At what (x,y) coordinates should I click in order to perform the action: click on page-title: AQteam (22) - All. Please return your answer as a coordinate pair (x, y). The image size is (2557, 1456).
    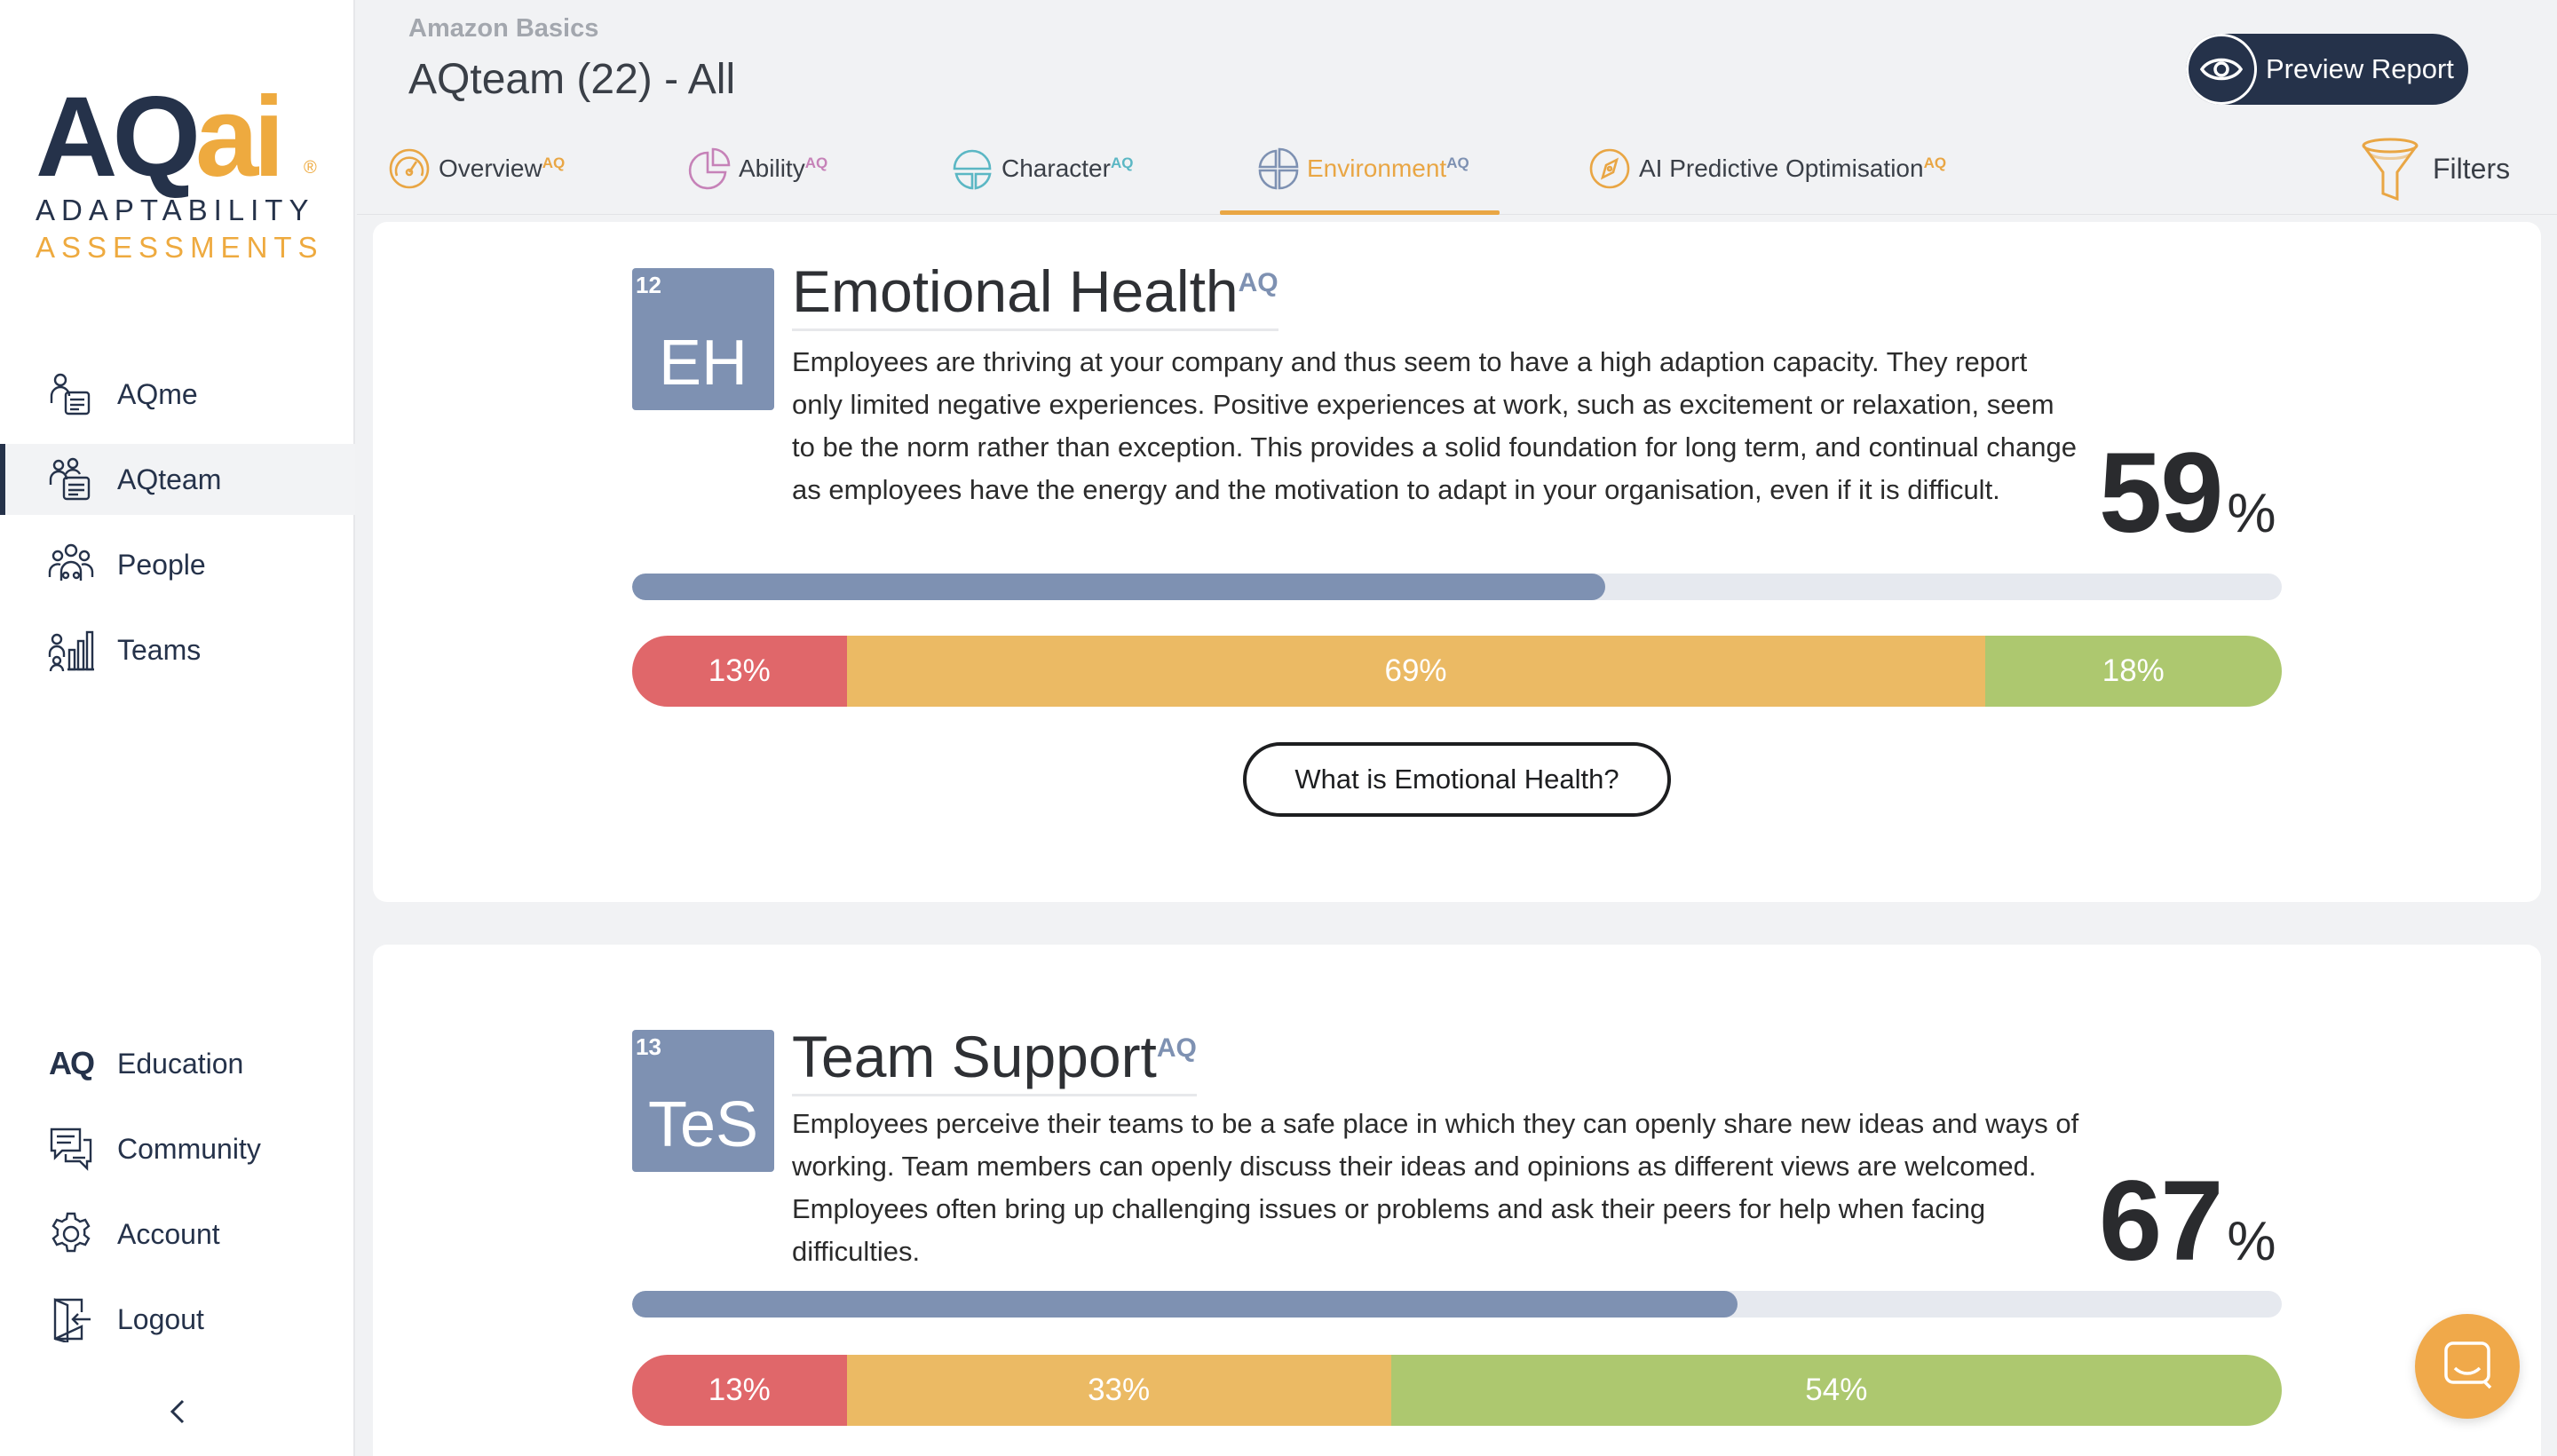
    Looking at the image, I should click on (572, 79).